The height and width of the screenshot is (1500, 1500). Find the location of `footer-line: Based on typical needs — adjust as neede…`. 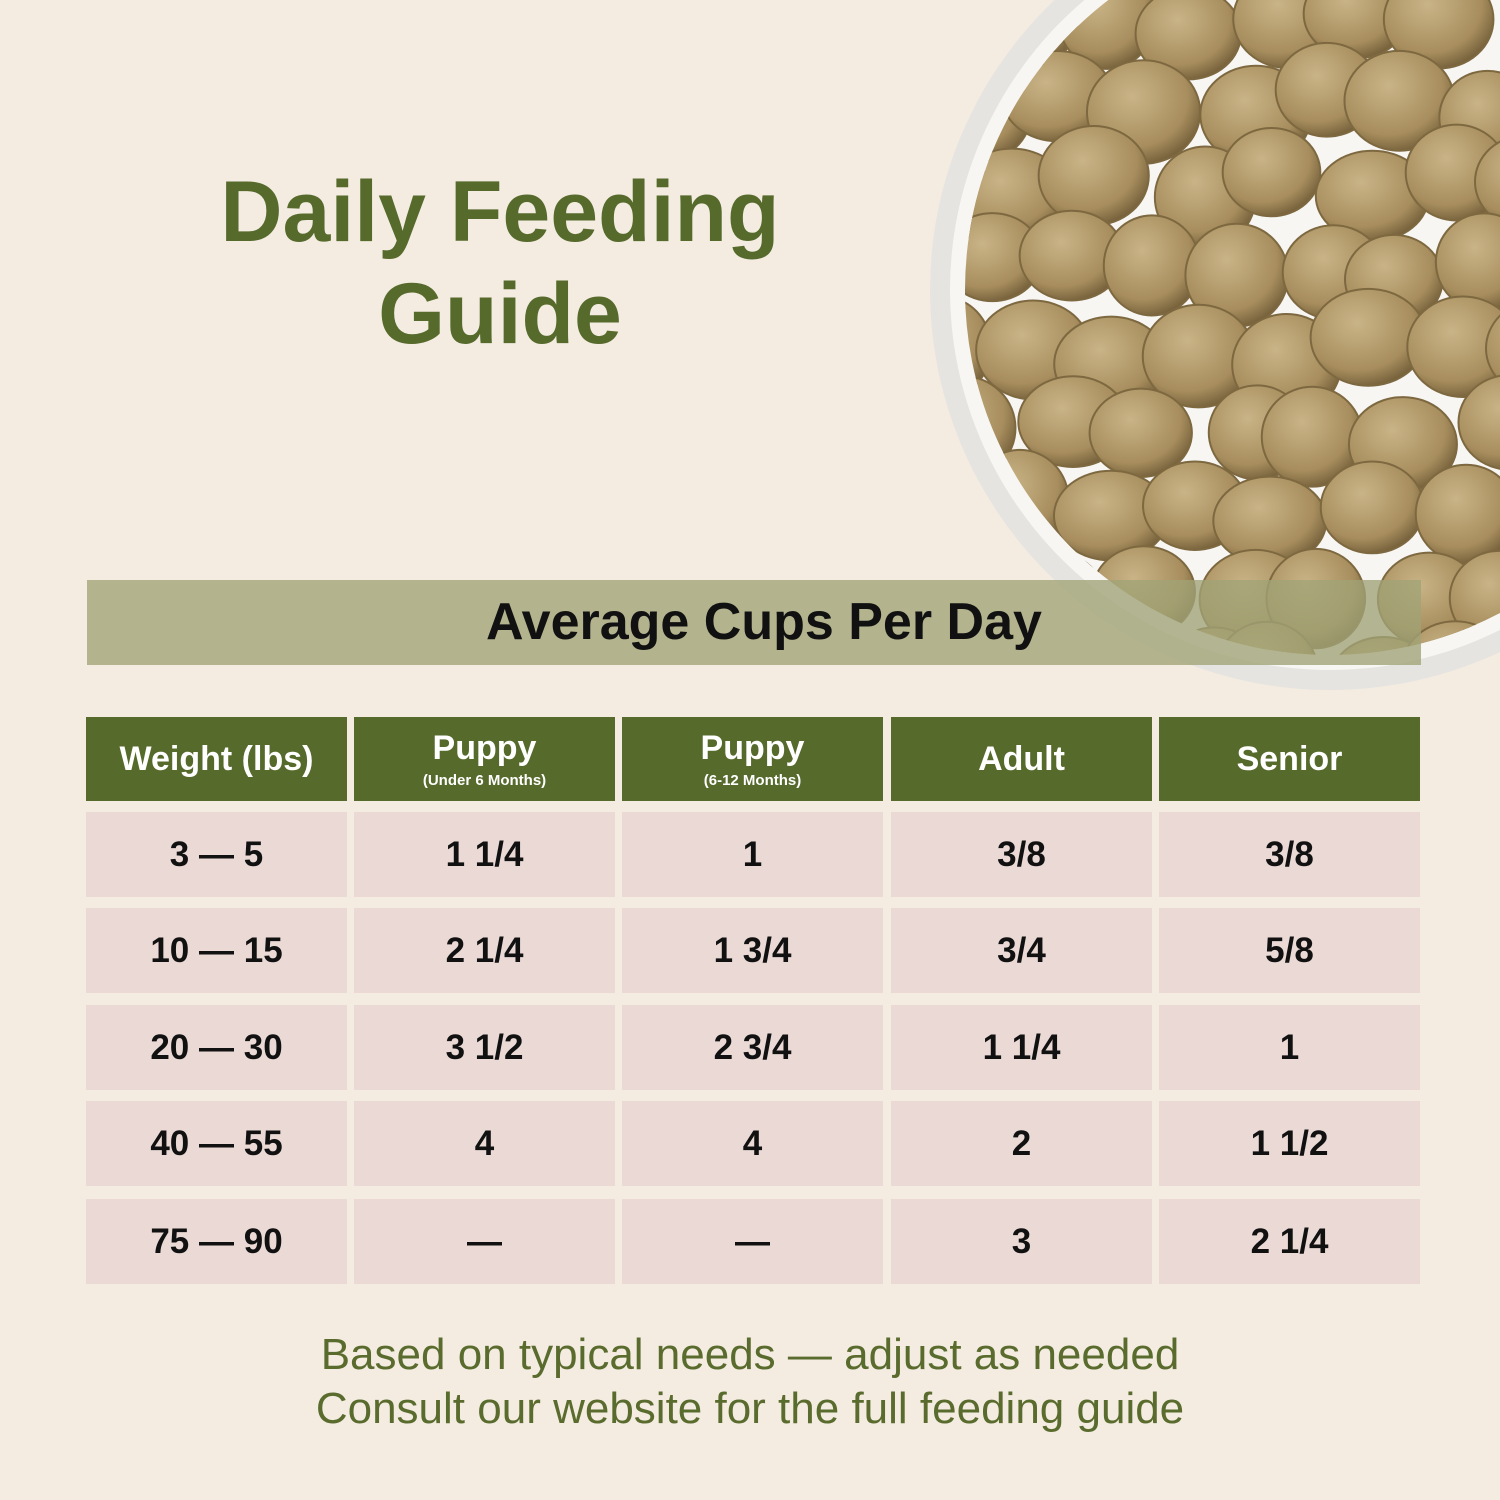

footer-line: Based on typical needs — adjust as neede… is located at coordinates (750, 1354).